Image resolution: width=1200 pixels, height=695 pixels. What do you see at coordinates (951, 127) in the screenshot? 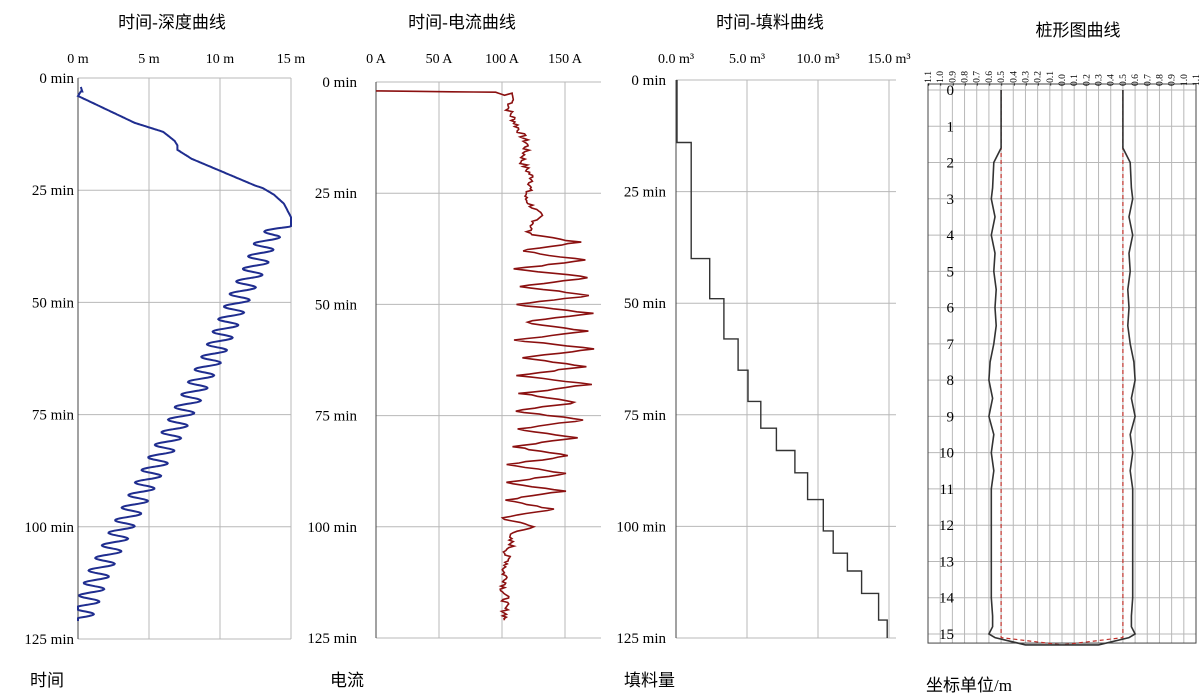
I see `y-tick-label: 1` at bounding box center [951, 127].